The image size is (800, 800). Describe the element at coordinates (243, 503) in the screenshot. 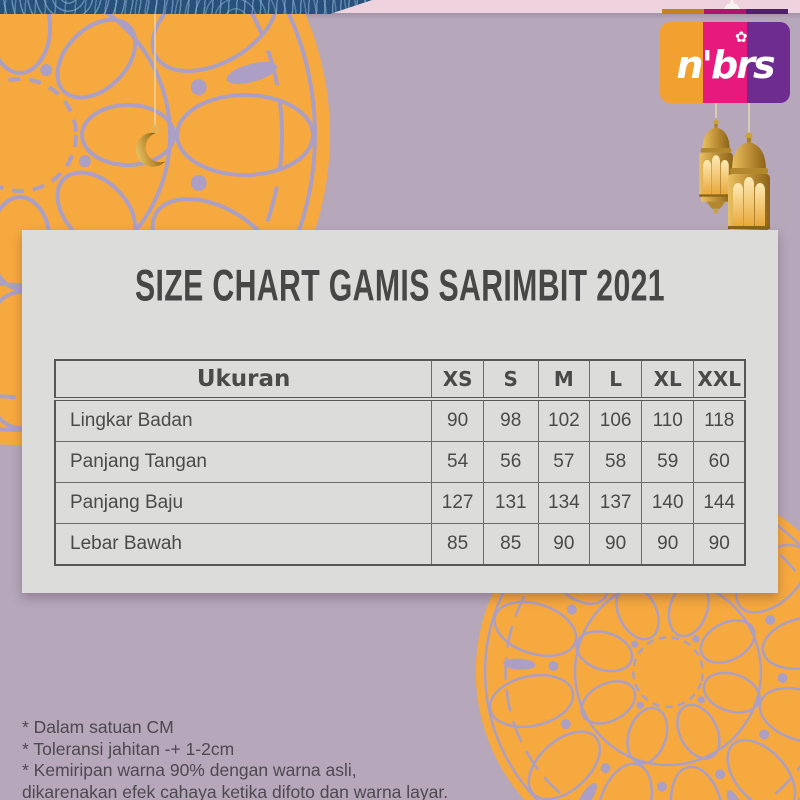

I see `row-label: Panjang Baju` at that location.